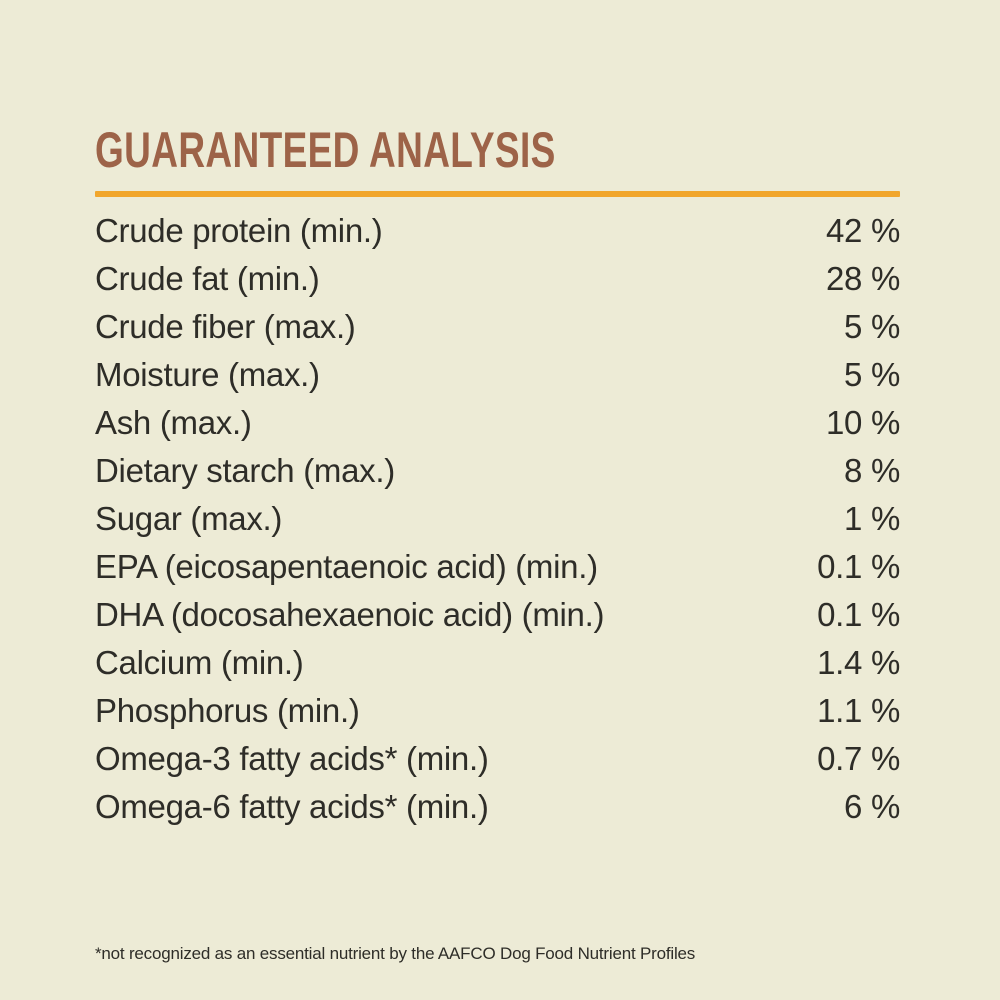 This screenshot has height=1000, width=1000. Describe the element at coordinates (173, 422) in the screenshot. I see `nutrient-label: Ash (max.)` at that location.